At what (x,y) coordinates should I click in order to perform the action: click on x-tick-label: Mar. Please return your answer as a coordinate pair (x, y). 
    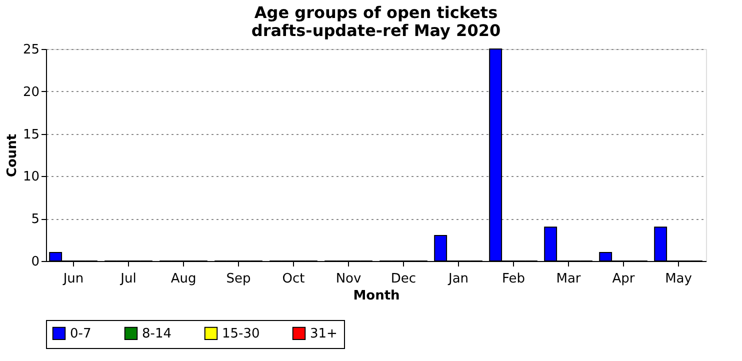
    Looking at the image, I should click on (569, 279).